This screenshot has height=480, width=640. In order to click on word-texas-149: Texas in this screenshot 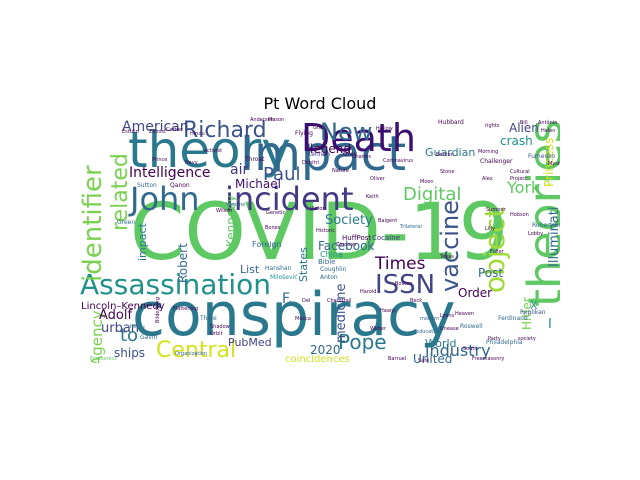, I will do `click(447, 257)`.